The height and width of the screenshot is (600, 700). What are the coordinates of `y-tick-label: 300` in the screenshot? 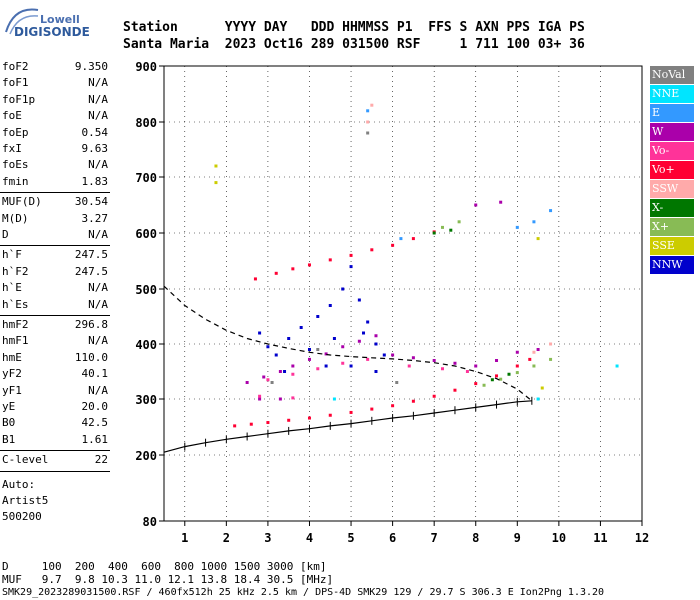 It's located at (146, 400).